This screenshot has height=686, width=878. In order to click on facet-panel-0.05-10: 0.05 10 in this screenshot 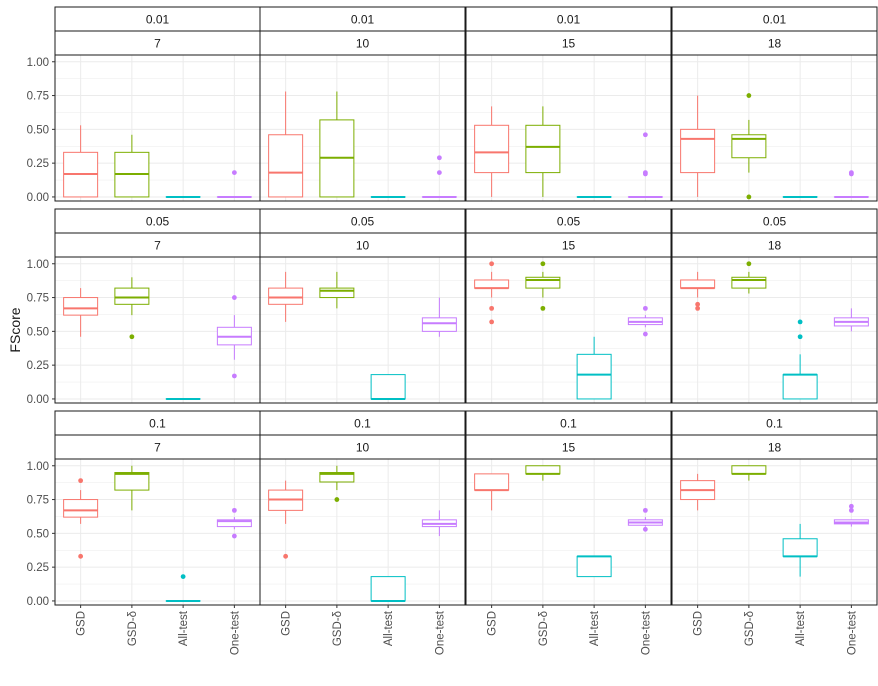, I will do `click(362, 306)`.